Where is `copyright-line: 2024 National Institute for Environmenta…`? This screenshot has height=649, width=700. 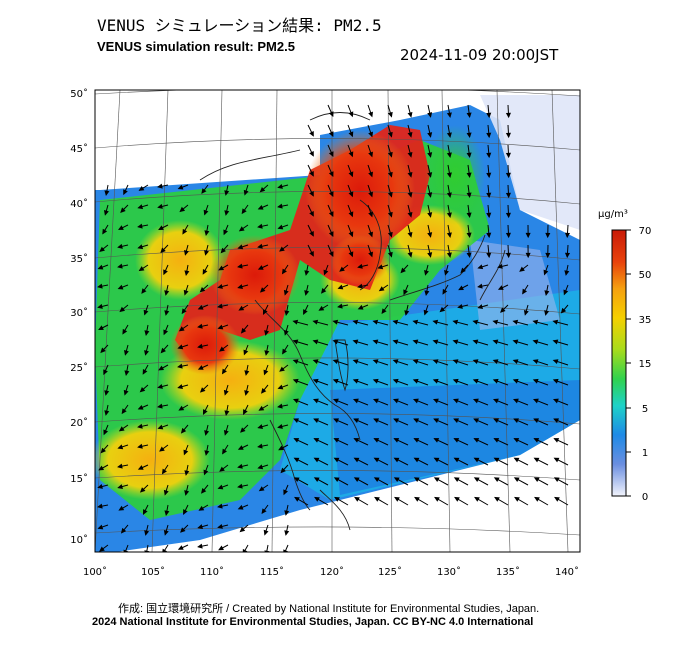
copyright-line: 2024 National Institute for Environmenta… is located at coordinates (313, 622).